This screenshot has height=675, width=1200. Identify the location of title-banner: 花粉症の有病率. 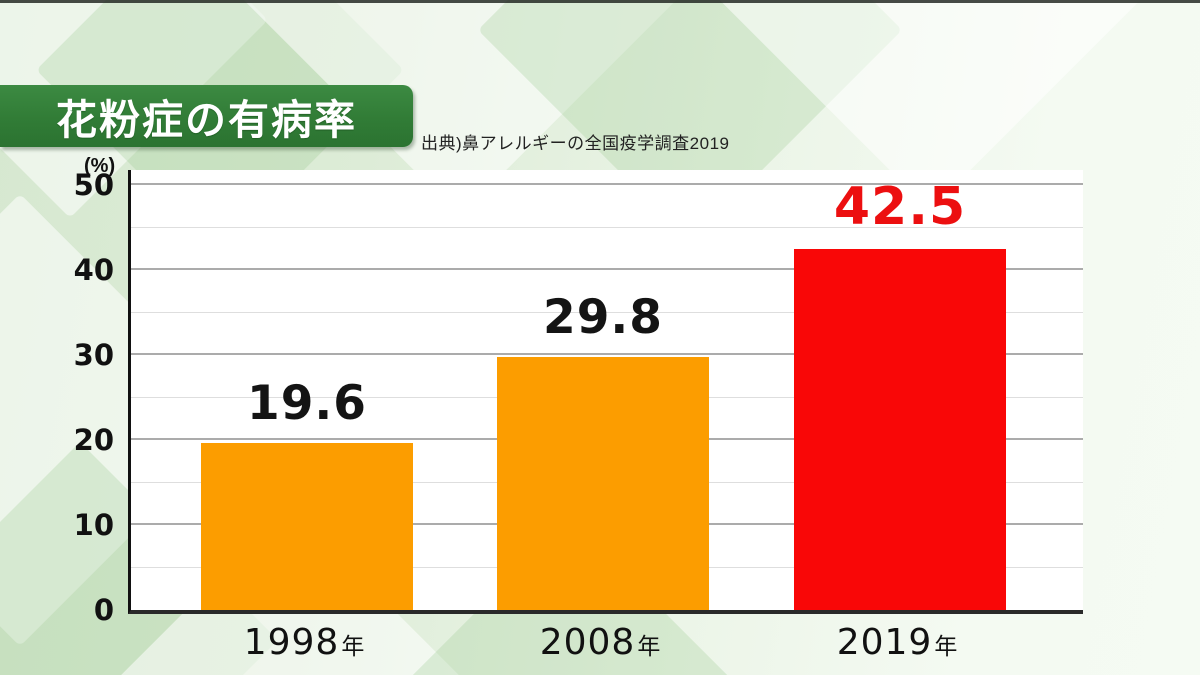
(206, 116).